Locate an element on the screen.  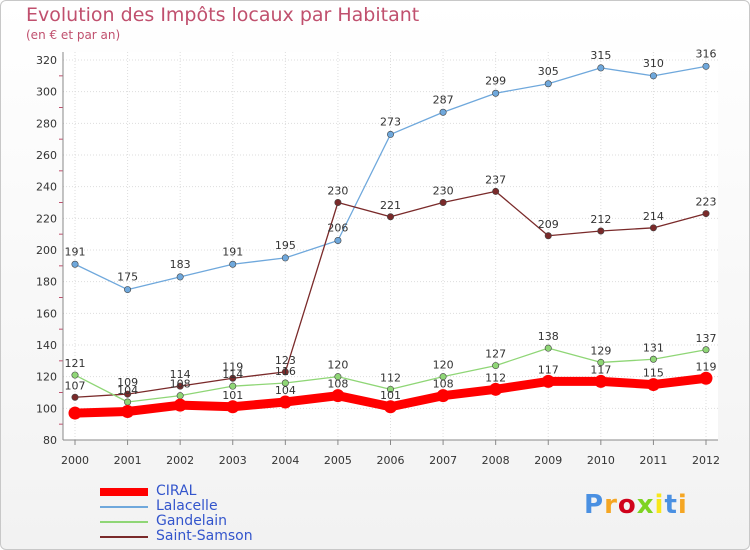
y-tick-label: 260 is located at coordinates (46, 155).